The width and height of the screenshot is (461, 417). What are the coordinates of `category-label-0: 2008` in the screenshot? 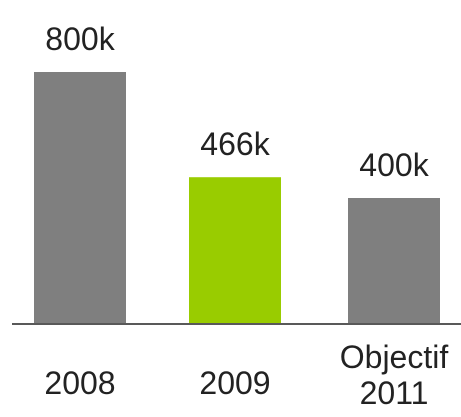 It's located at (79, 383).